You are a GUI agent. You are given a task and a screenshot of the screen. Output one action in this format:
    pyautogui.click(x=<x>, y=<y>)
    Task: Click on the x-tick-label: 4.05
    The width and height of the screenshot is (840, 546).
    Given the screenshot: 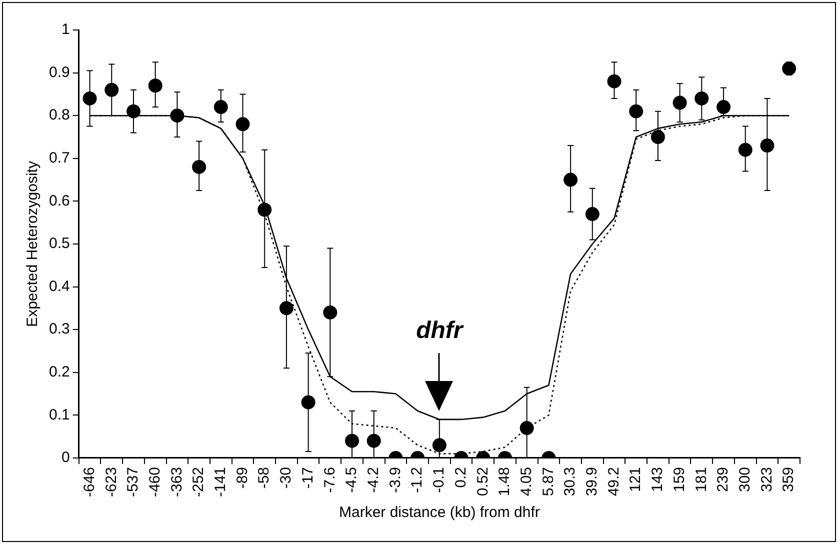 What is the action you would take?
    pyautogui.click(x=526, y=481)
    